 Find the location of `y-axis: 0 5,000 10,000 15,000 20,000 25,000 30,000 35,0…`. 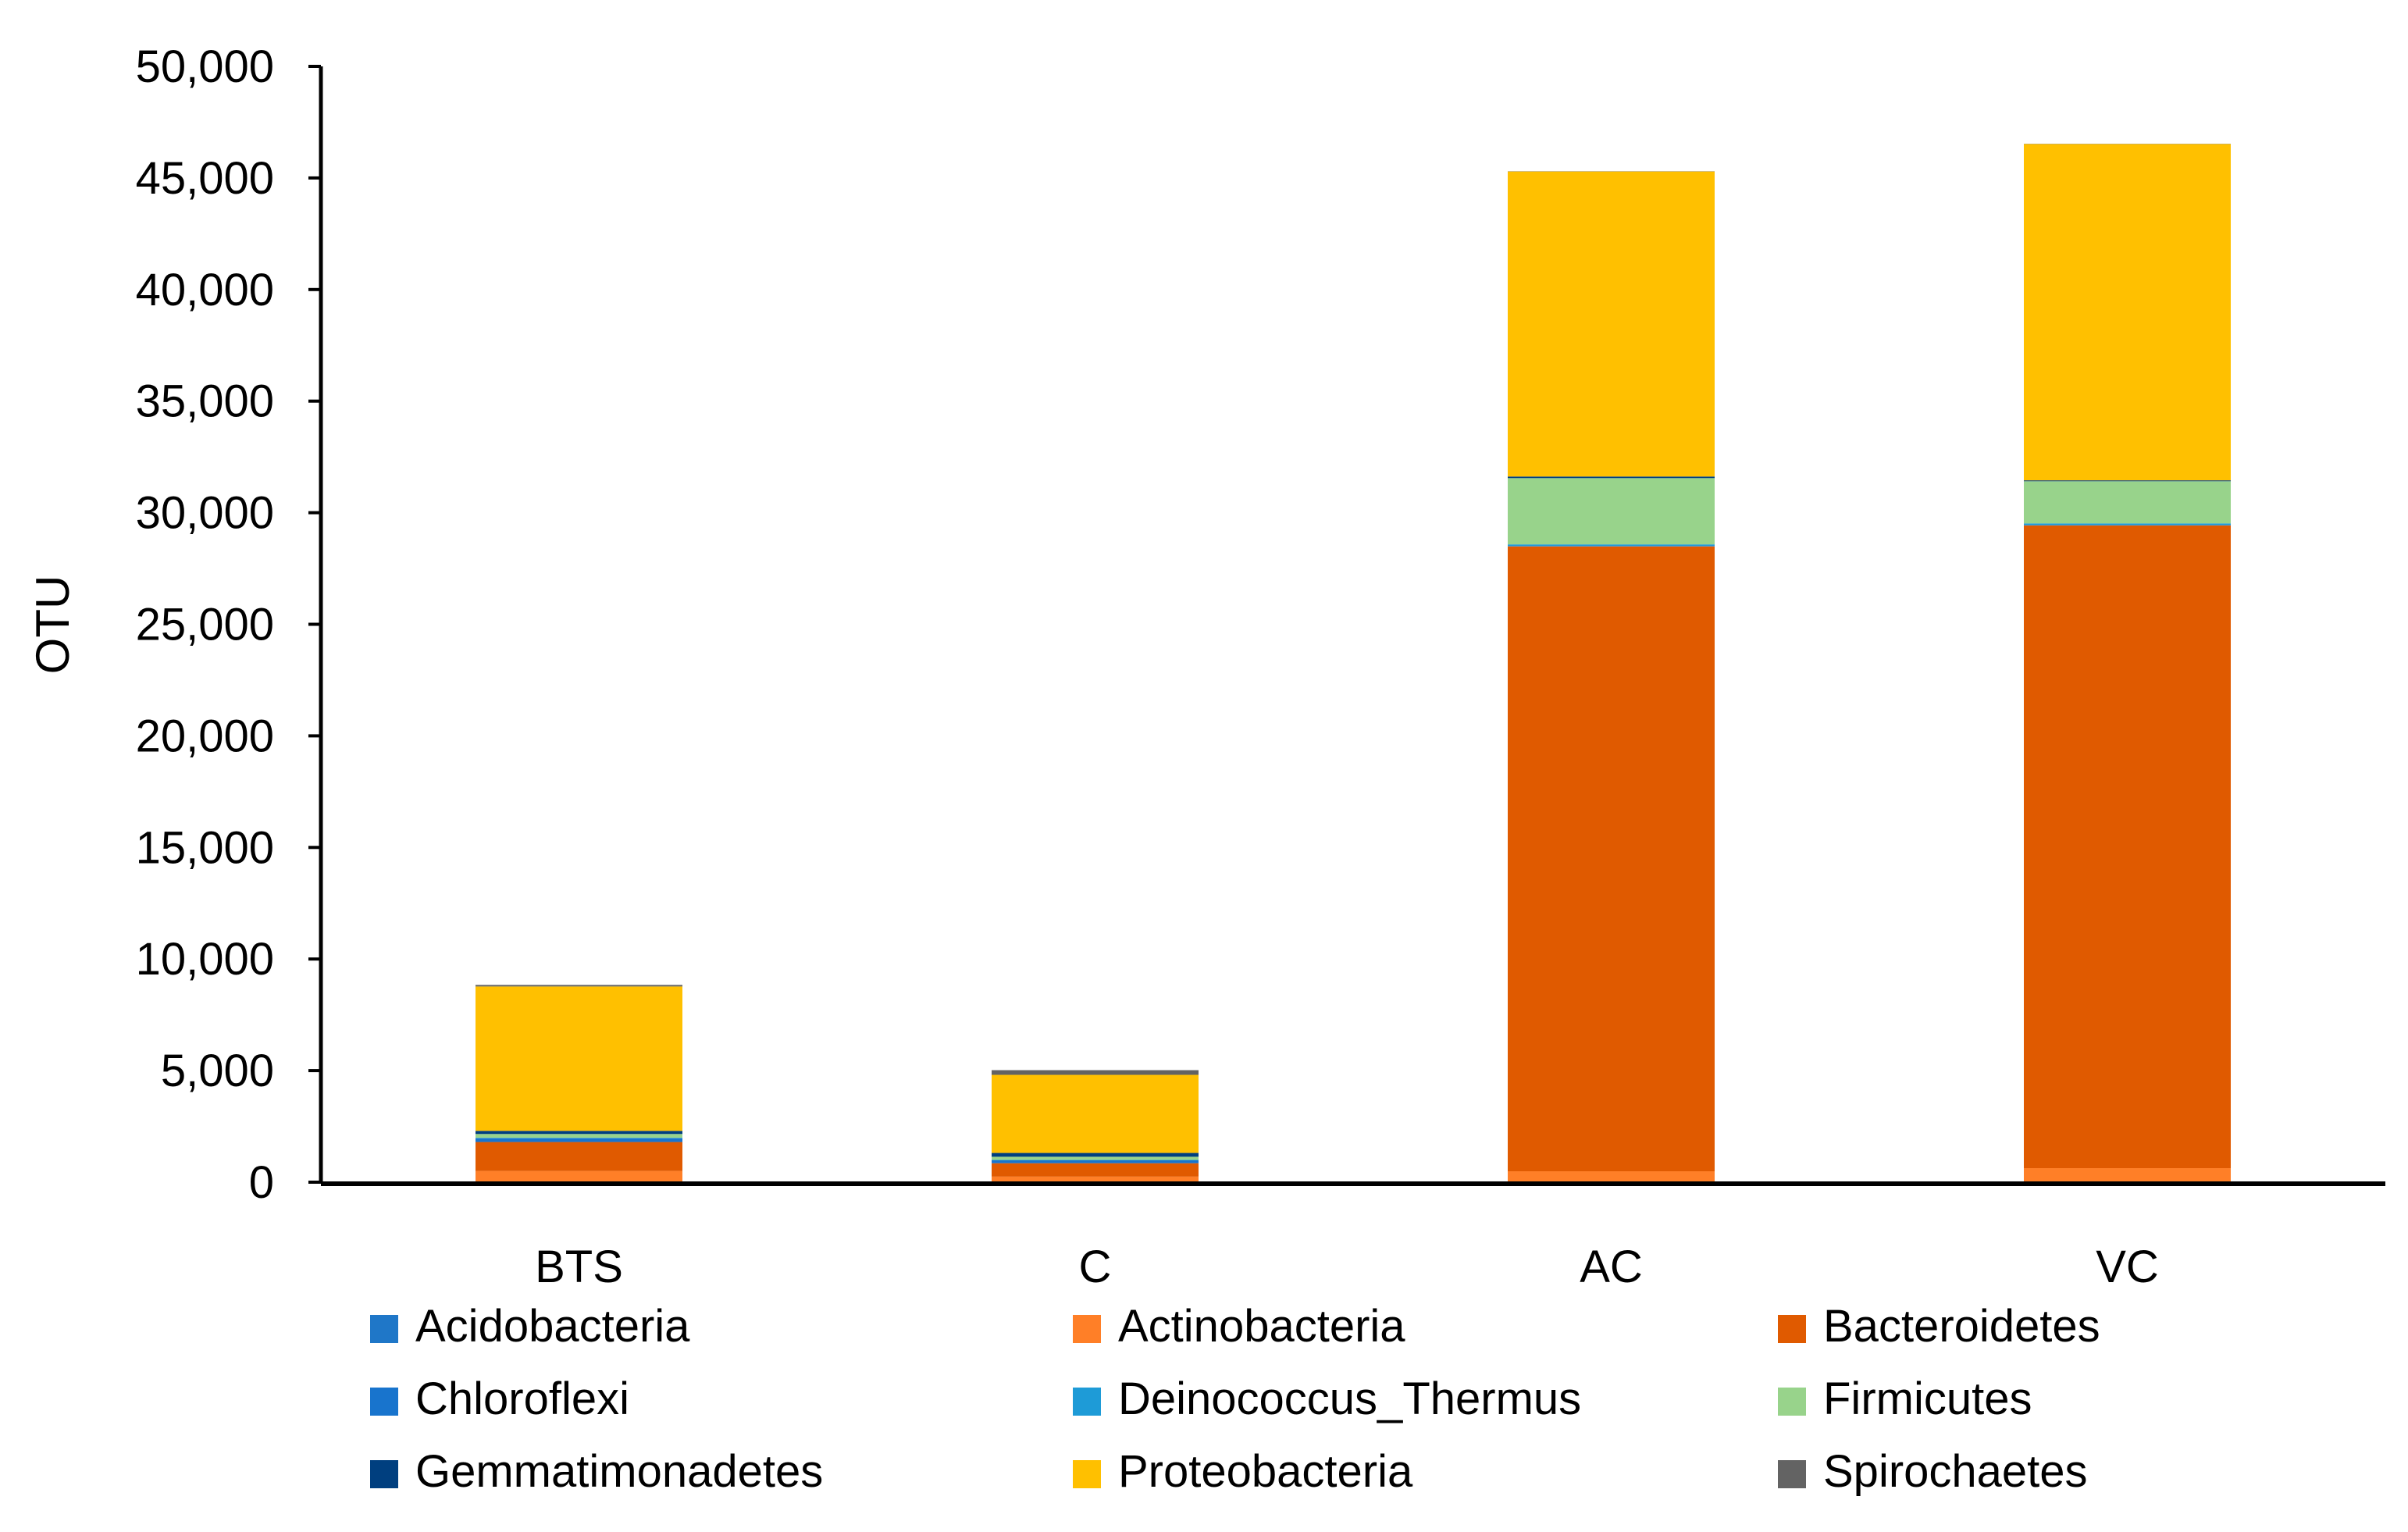

y-axis: 0 5,000 10,000 15,000 20,000 25,000 30,000 35,0… is located at coordinates (228, 624).